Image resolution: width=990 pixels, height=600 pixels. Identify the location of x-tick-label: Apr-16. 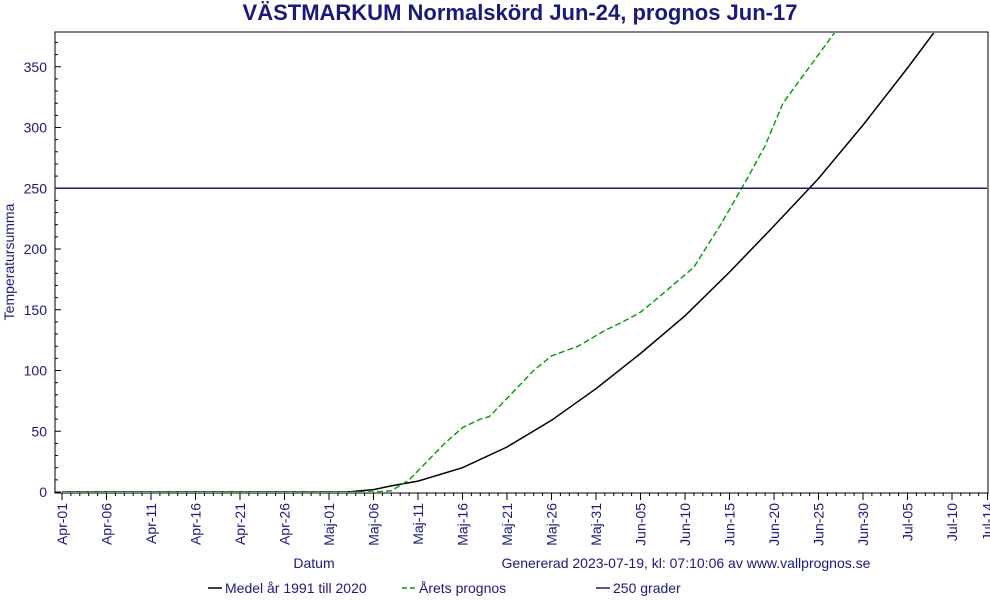
(196, 524).